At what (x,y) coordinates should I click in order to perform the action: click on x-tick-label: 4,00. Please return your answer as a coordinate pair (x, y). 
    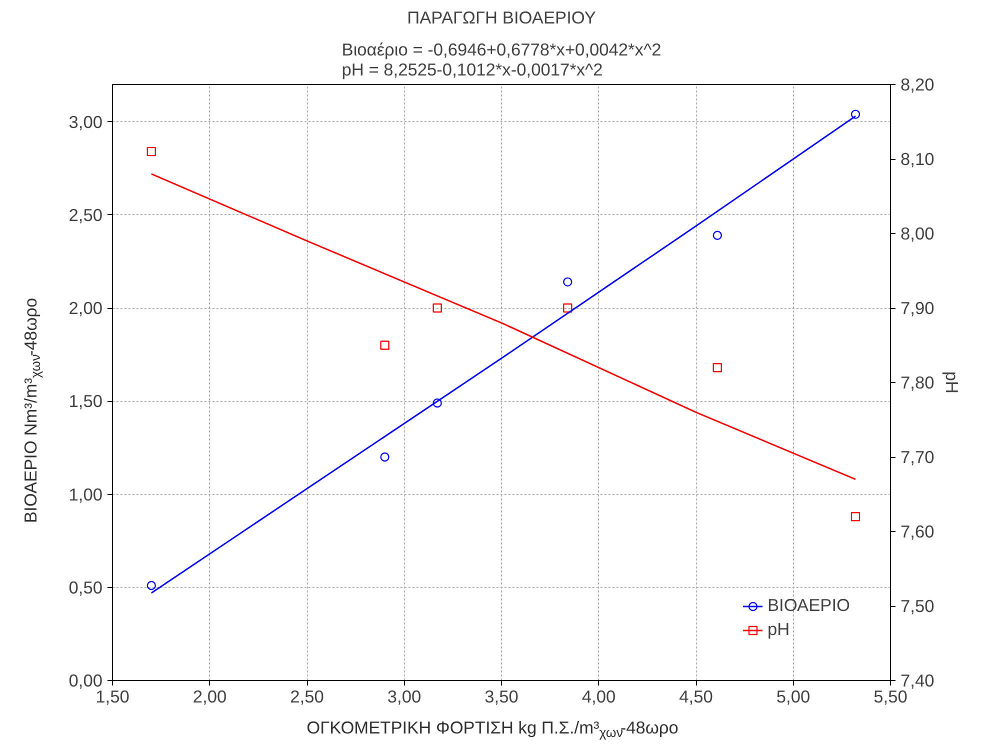
    Looking at the image, I should click on (599, 696).